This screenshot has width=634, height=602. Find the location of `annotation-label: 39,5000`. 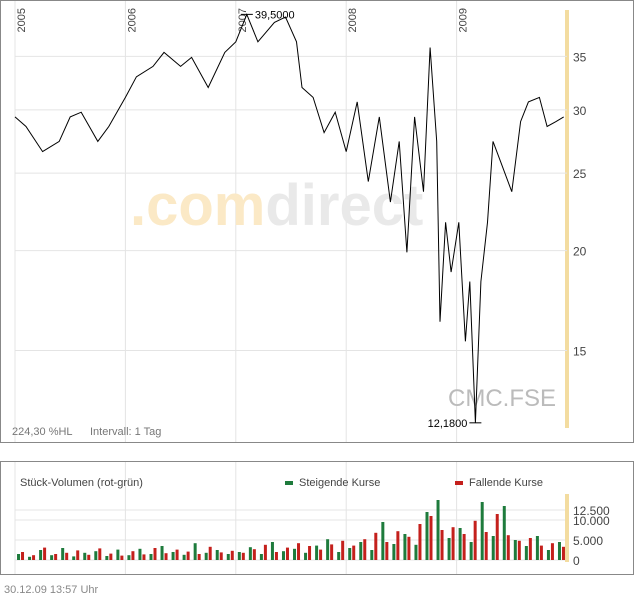

annotation-label: 39,5000 is located at coordinates (275, 15).